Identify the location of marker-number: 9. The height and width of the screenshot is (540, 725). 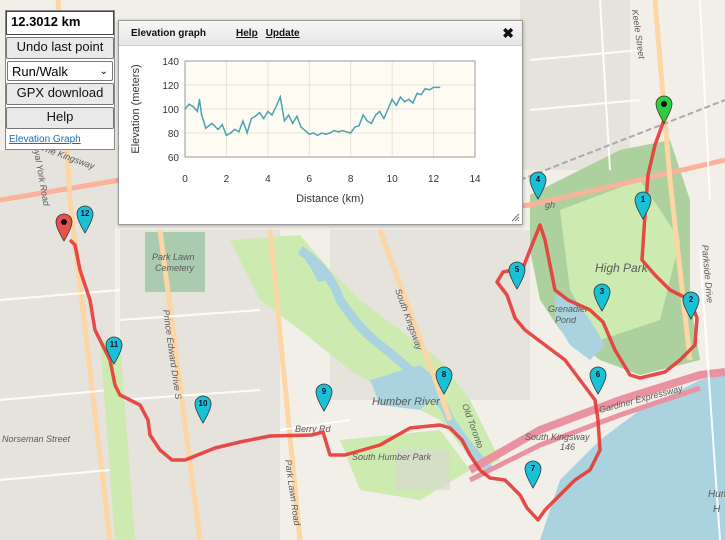
(324, 391).